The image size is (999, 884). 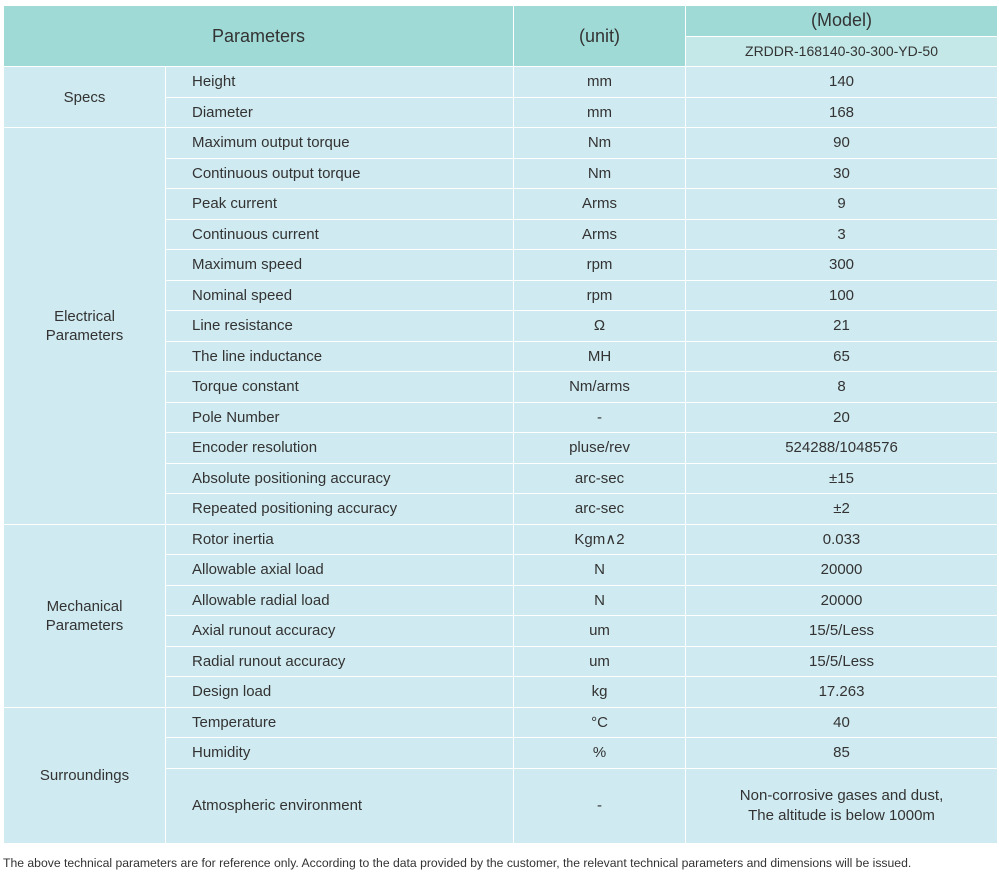 What do you see at coordinates (600, 753) in the screenshot?
I see `unit: %` at bounding box center [600, 753].